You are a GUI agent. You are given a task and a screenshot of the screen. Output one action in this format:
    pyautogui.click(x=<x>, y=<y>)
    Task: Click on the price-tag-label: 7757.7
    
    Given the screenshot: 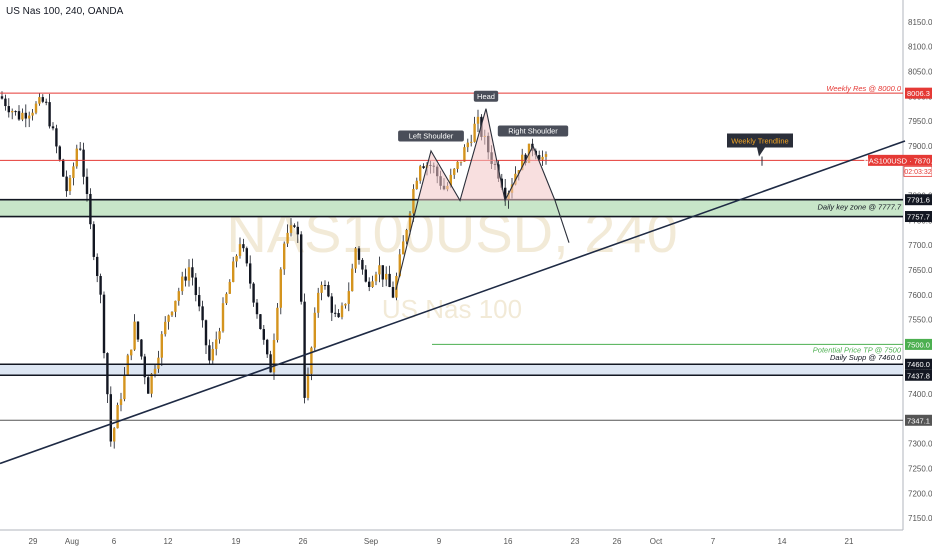 What is the action you would take?
    pyautogui.click(x=918, y=217)
    